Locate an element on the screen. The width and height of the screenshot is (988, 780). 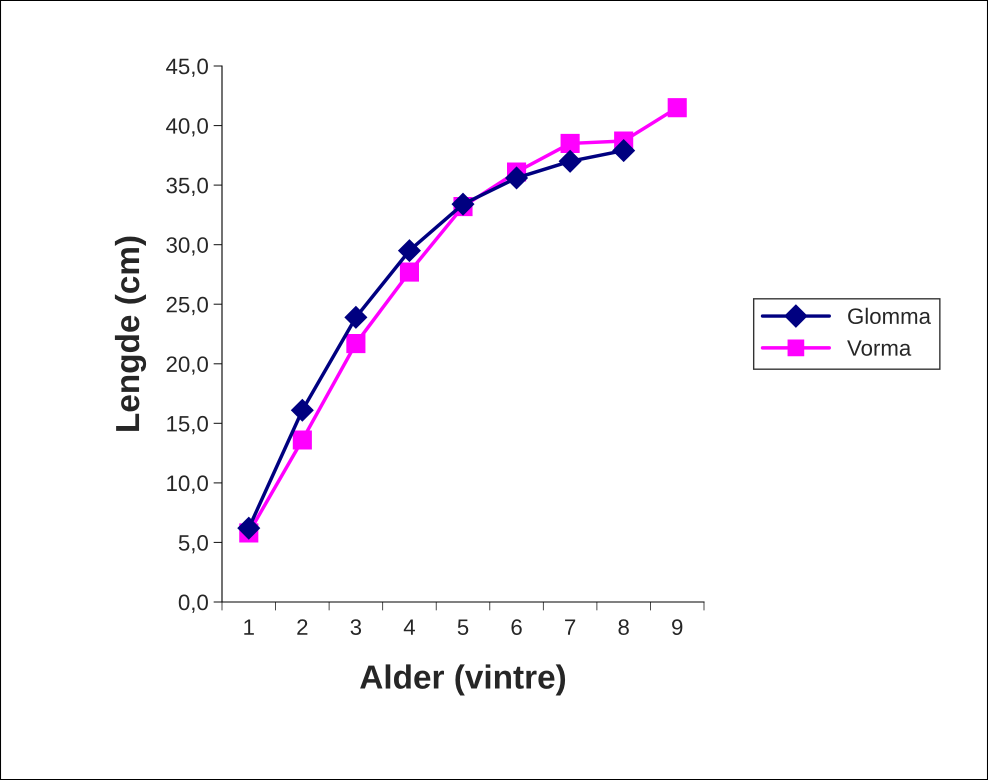
y-tick-label: 25,0 is located at coordinates (187, 306).